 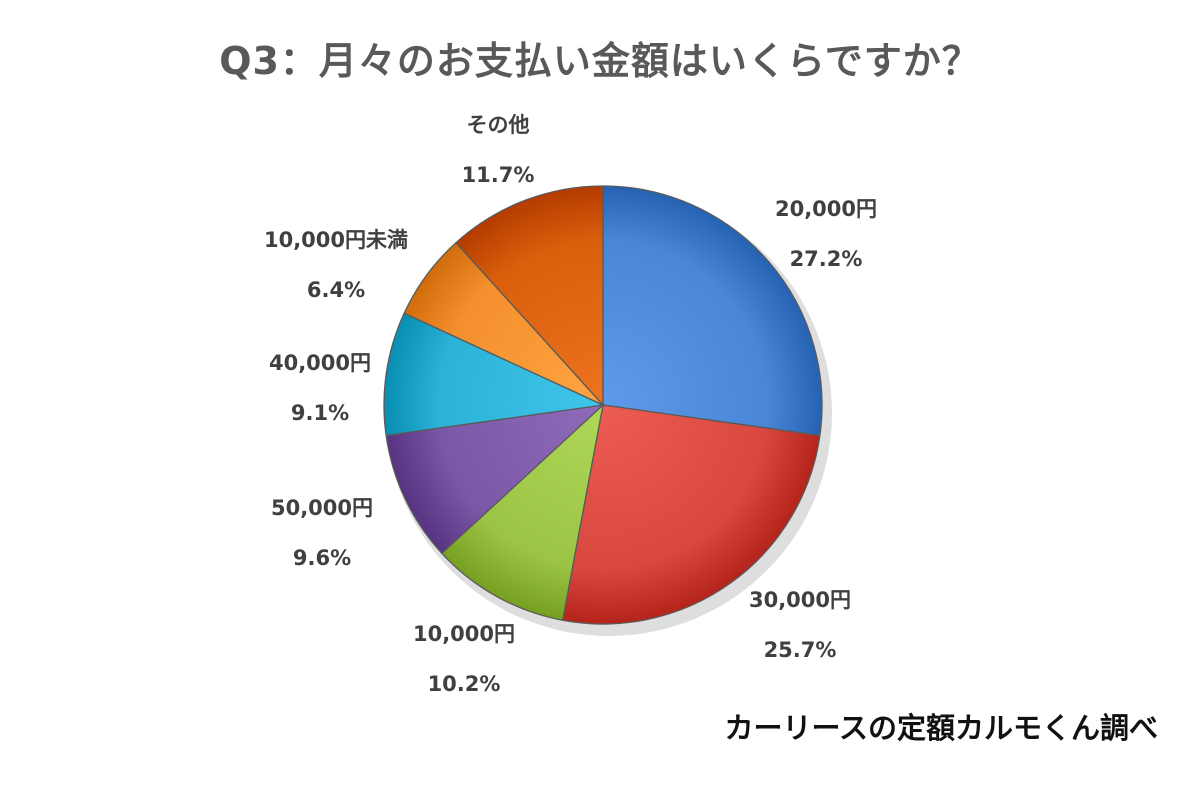 What do you see at coordinates (800, 650) in the screenshot?
I see `slice-percent-label: 25.7%` at bounding box center [800, 650].